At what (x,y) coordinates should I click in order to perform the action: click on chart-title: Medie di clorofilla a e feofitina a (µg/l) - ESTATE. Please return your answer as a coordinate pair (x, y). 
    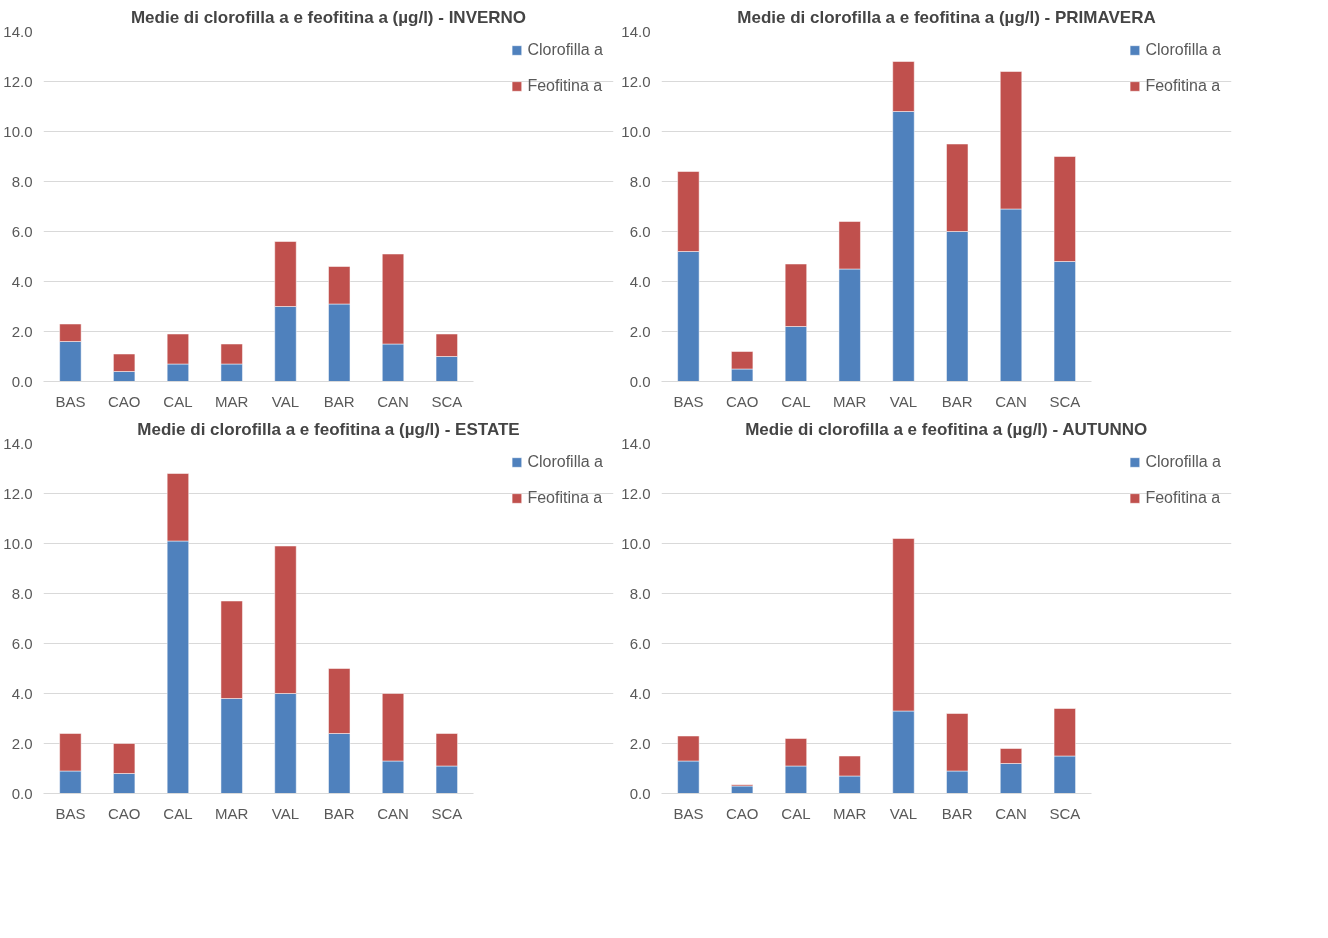
    Looking at the image, I should click on (328, 429).